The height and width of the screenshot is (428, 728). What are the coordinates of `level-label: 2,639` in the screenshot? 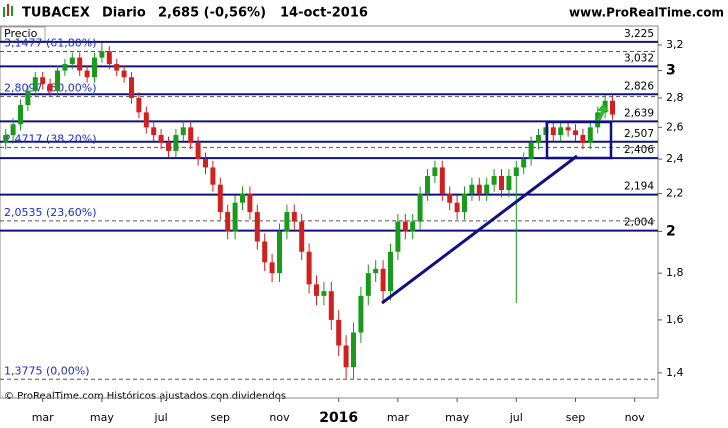 It's located at (639, 113).